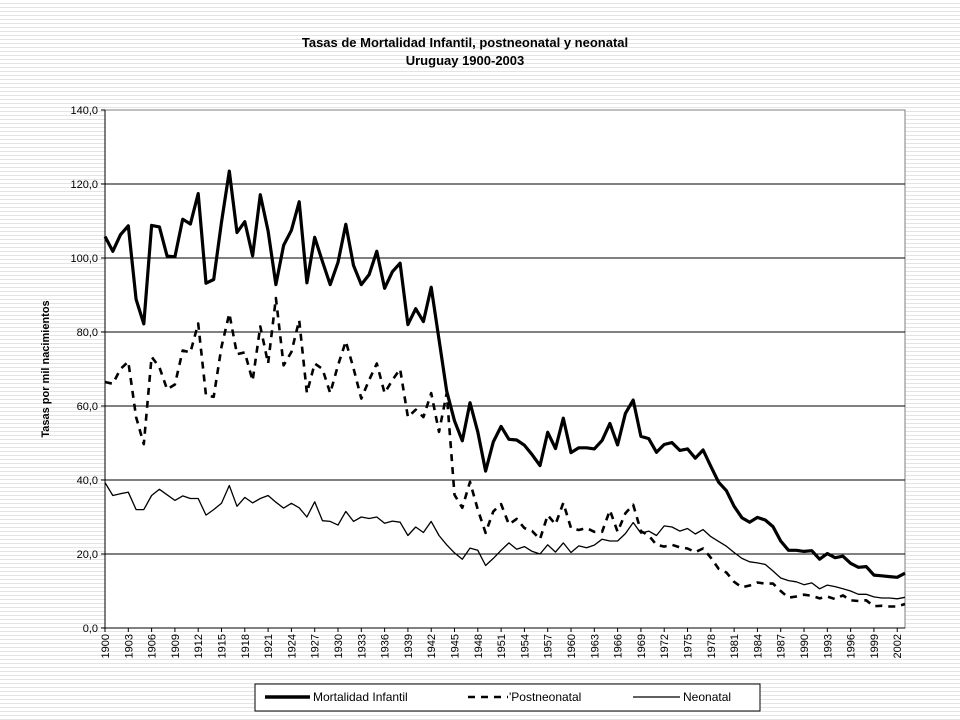 The image size is (960, 720). I want to click on x-tick-label: 1963, so click(595, 646).